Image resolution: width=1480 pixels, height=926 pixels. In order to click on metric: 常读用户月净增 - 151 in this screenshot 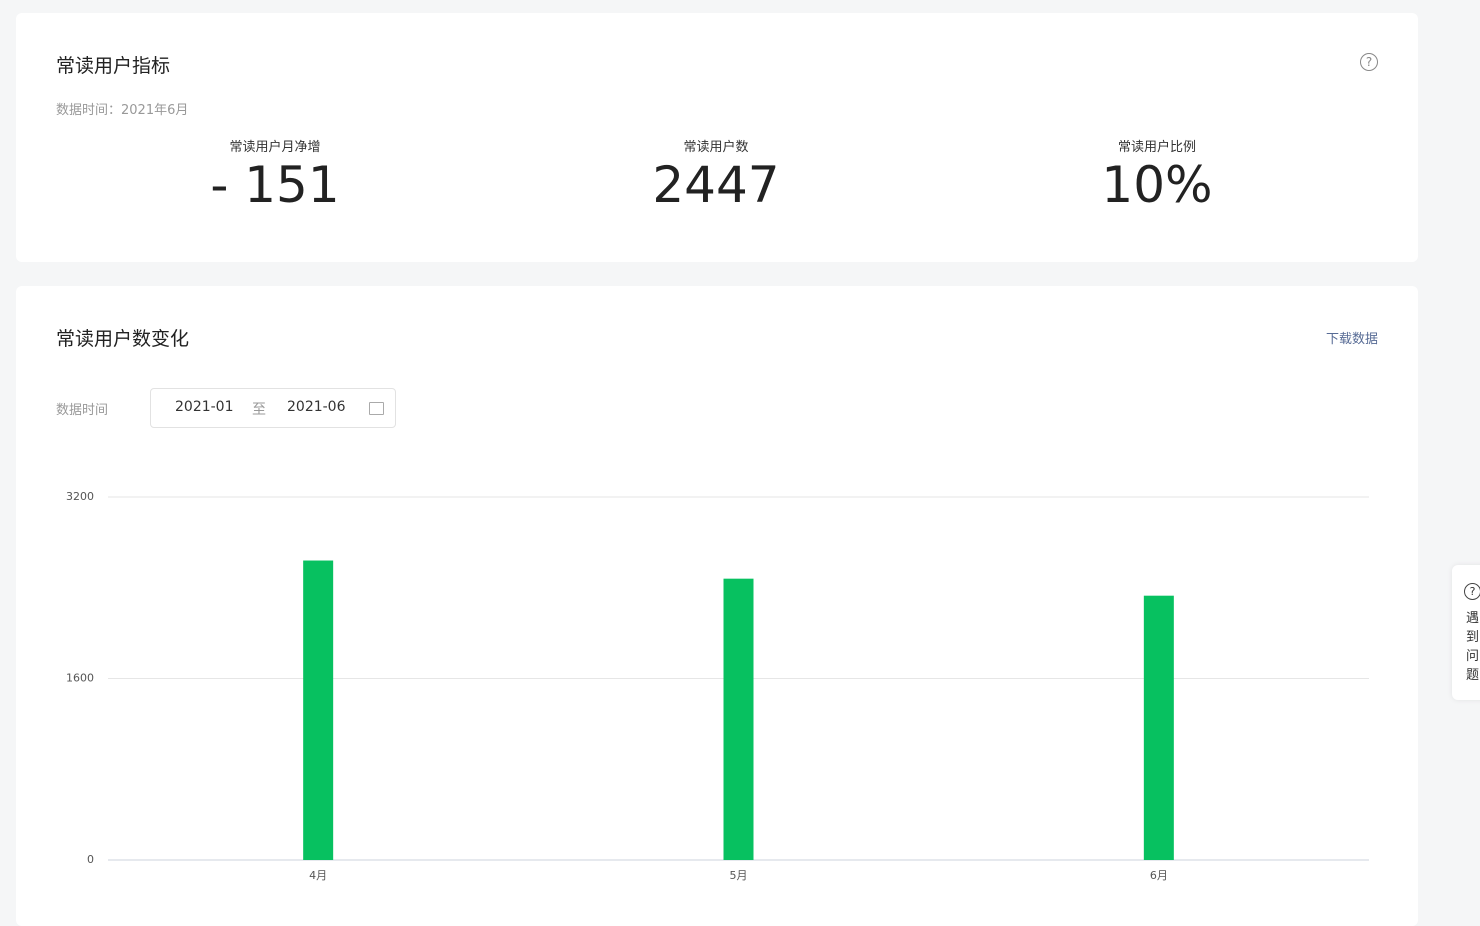, I will do `click(275, 174)`.